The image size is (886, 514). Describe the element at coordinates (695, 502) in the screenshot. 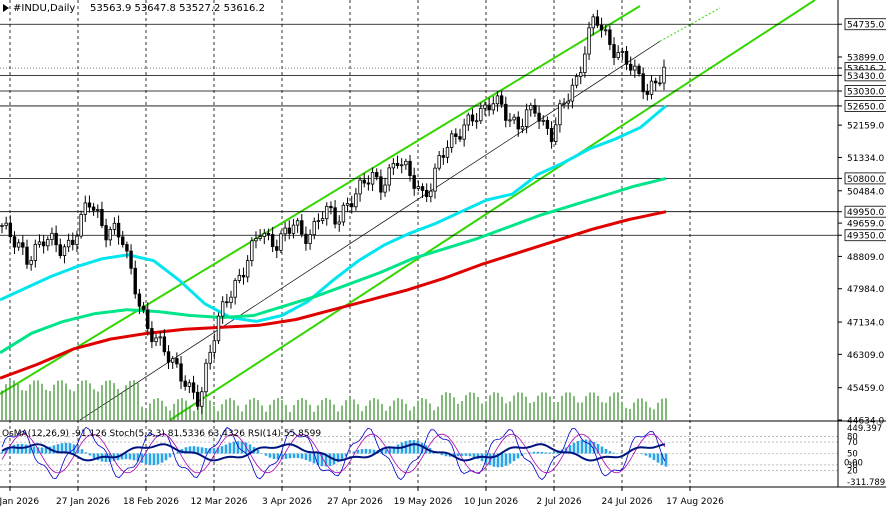

I see `x-tick-label: 17 Aug 2026` at that location.